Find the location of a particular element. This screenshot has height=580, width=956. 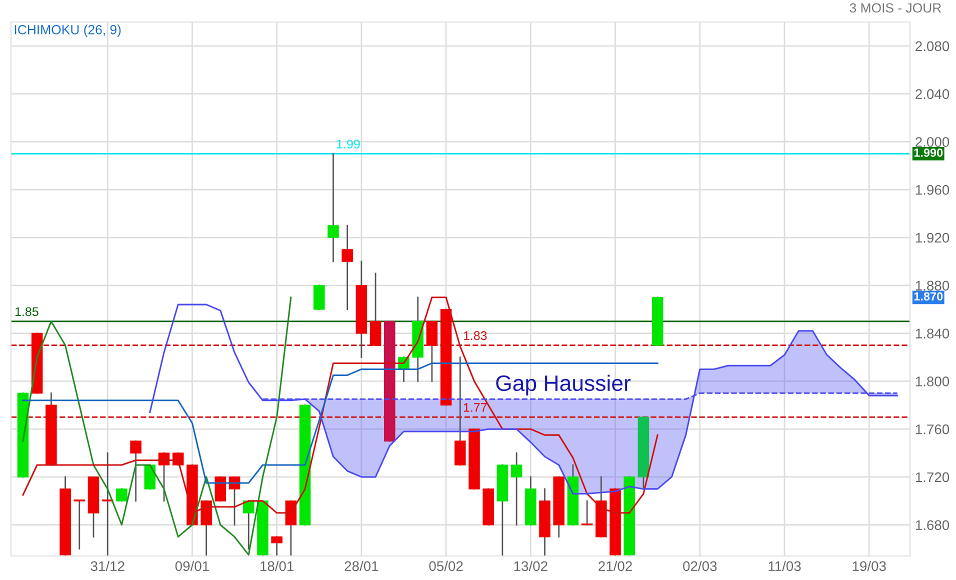

y-tick-label: 1.920 is located at coordinates (933, 237).